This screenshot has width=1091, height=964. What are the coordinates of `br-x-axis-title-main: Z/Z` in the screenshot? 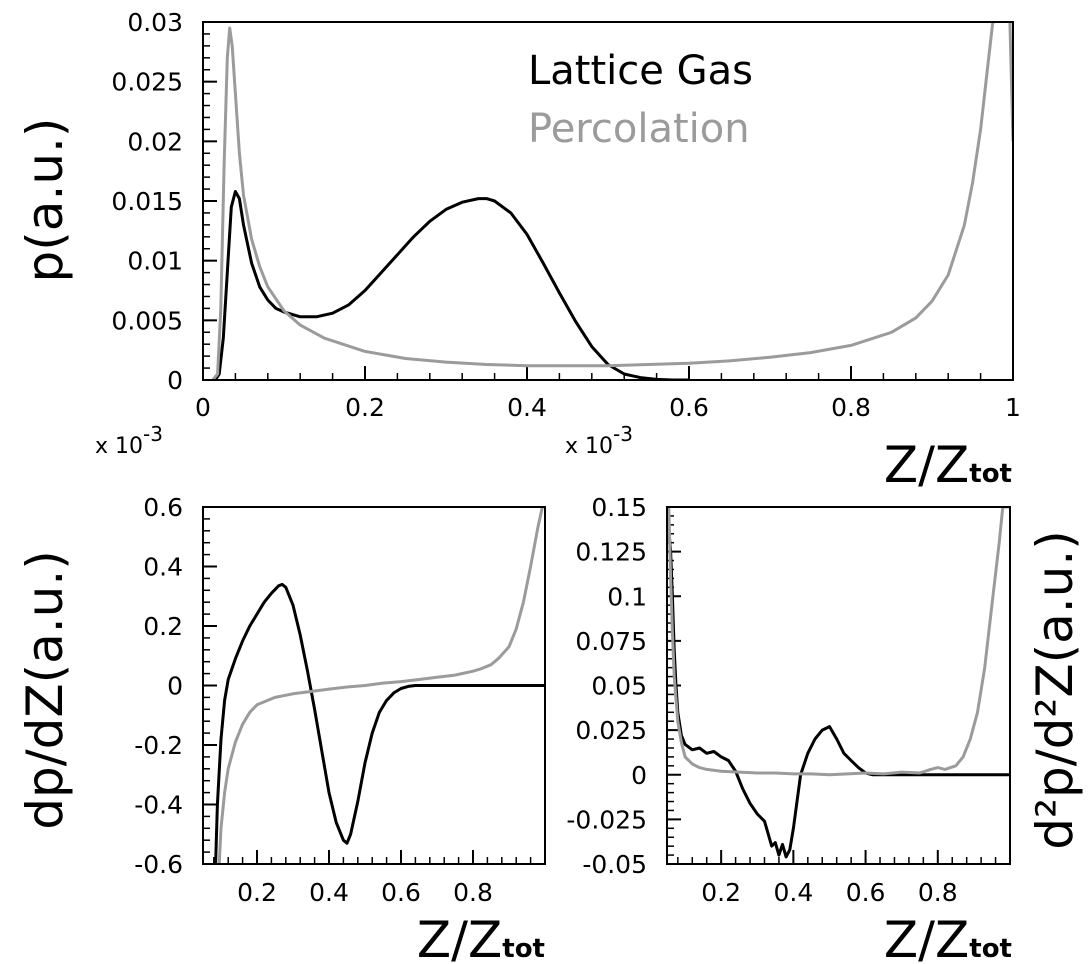 It's located at (926, 937).